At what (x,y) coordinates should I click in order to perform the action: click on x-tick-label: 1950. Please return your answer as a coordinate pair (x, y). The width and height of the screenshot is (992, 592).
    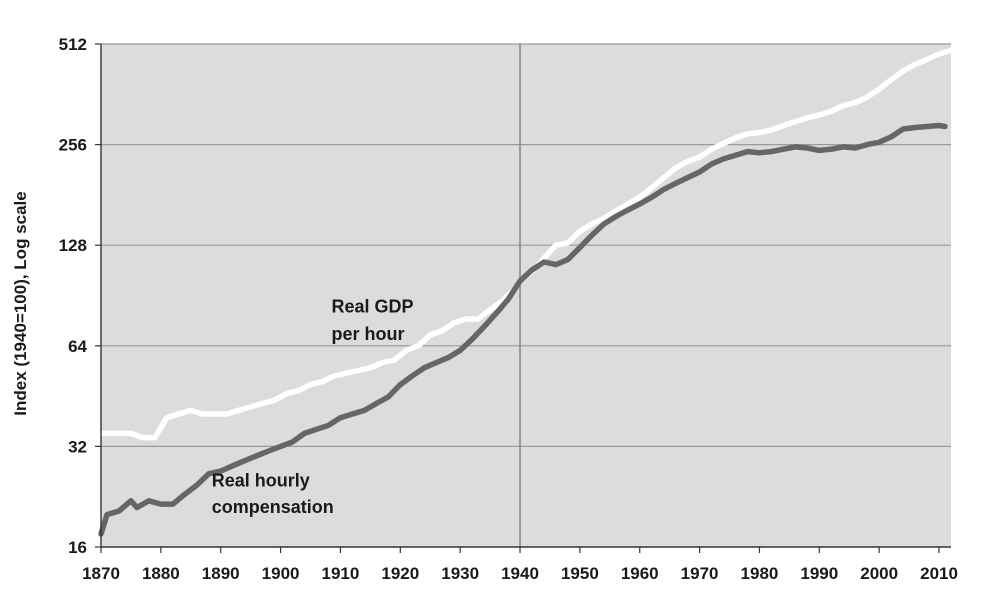
    Looking at the image, I should click on (580, 573).